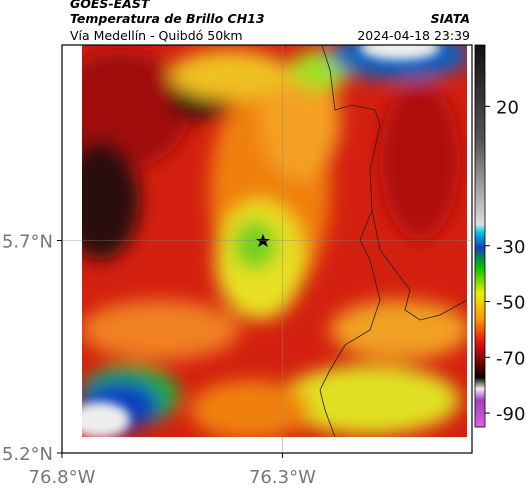  What do you see at coordinates (510, 414) in the screenshot?
I see `colorbar-tick-label: -90` at bounding box center [510, 414].